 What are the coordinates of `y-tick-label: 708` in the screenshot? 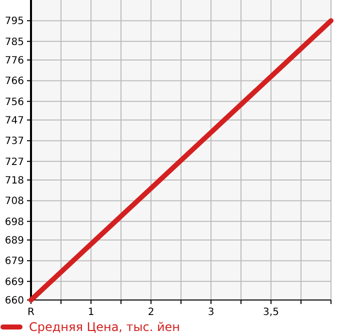 It's located at (14, 202).